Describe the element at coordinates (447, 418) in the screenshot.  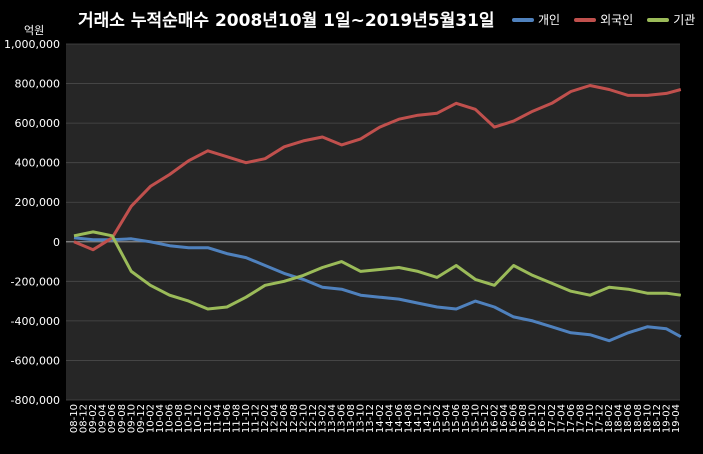
I see `x-tick-label: 15-04` at that location.